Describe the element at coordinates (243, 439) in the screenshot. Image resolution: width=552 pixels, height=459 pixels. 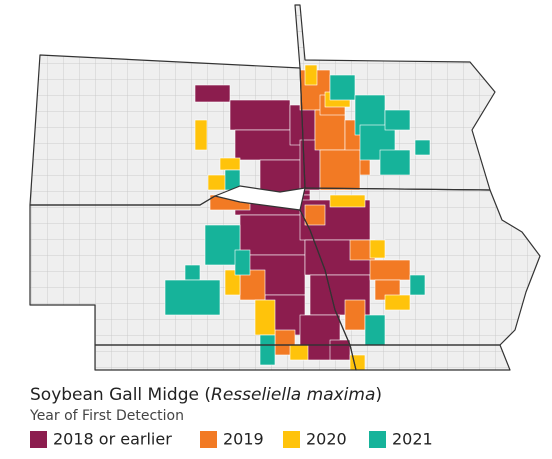
I see `legend-label: 2019` at that location.